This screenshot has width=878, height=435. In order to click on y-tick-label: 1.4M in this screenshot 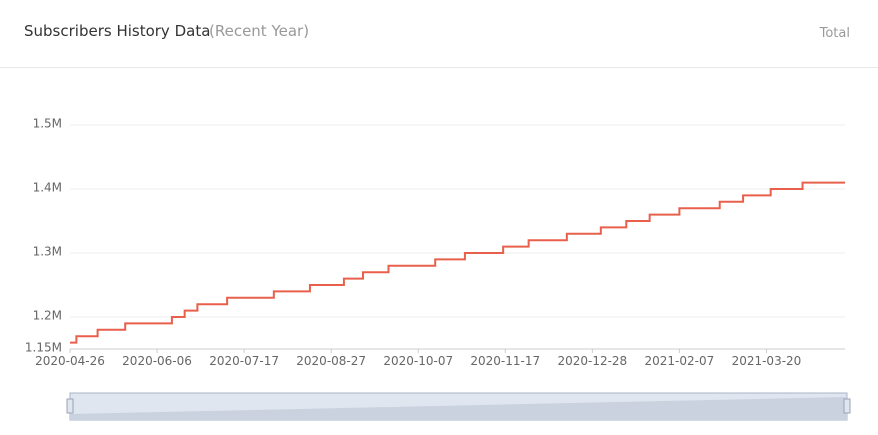, I will do `click(47, 188)`.